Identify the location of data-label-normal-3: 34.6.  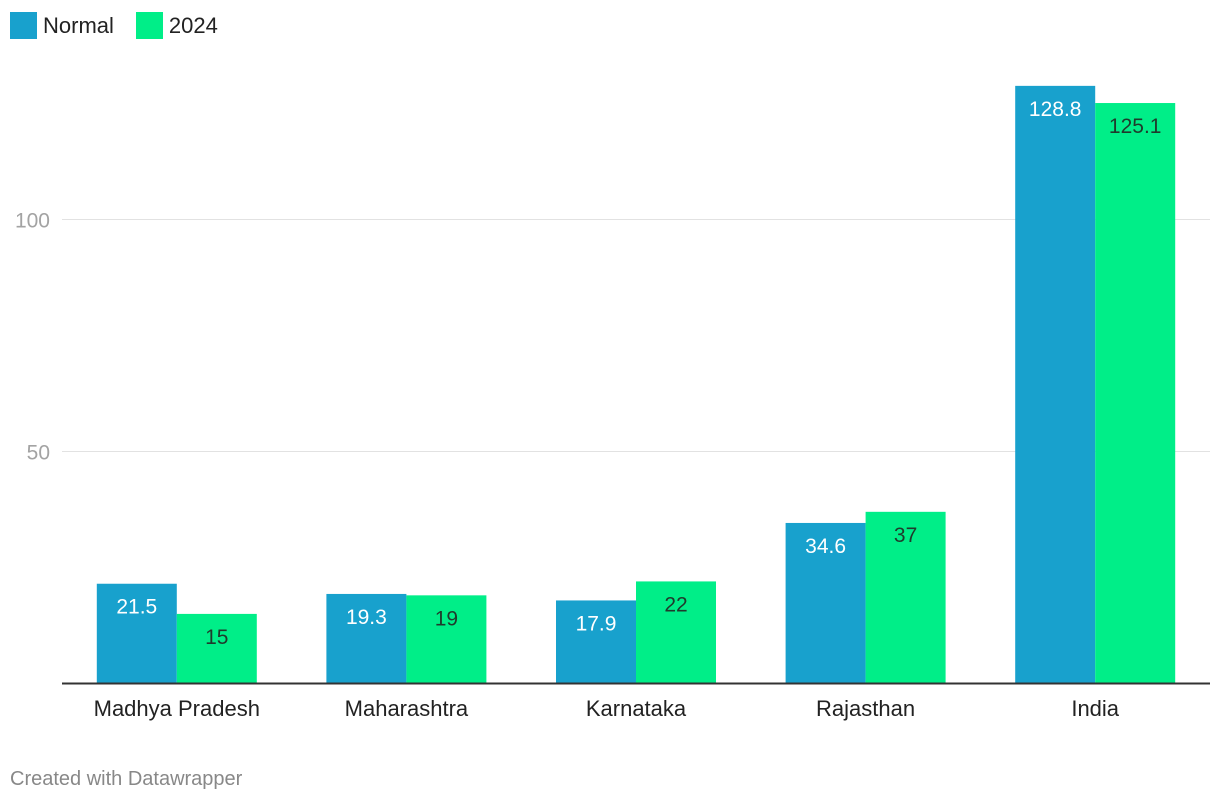
(825, 546).